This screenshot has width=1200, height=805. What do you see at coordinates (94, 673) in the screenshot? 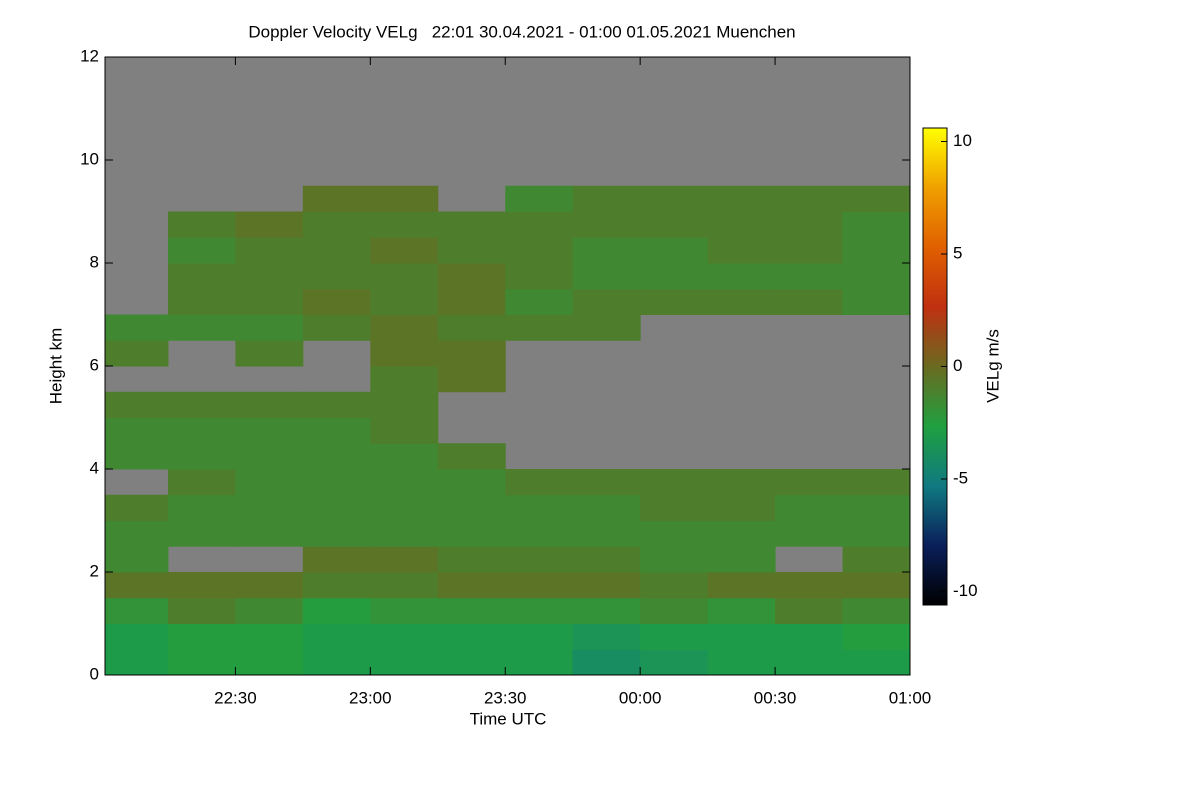
I see `y-tick-label: 0` at bounding box center [94, 673].